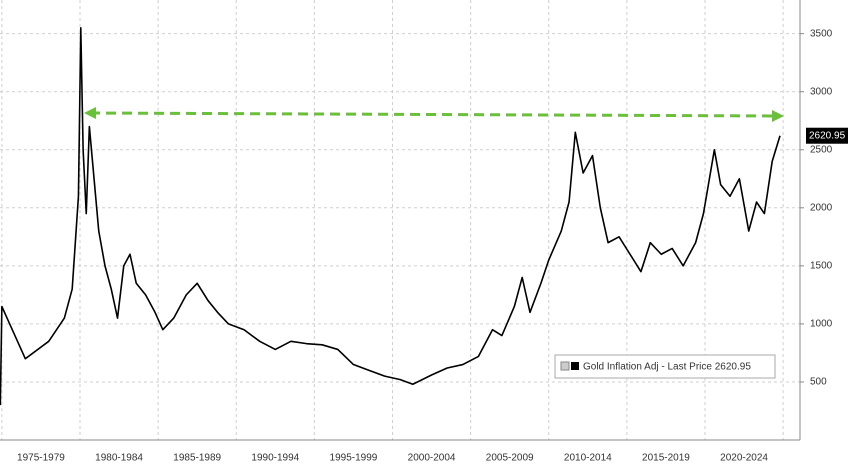  Describe the element at coordinates (744, 458) in the screenshot. I see `x-tick-label: 2020-2024` at that location.